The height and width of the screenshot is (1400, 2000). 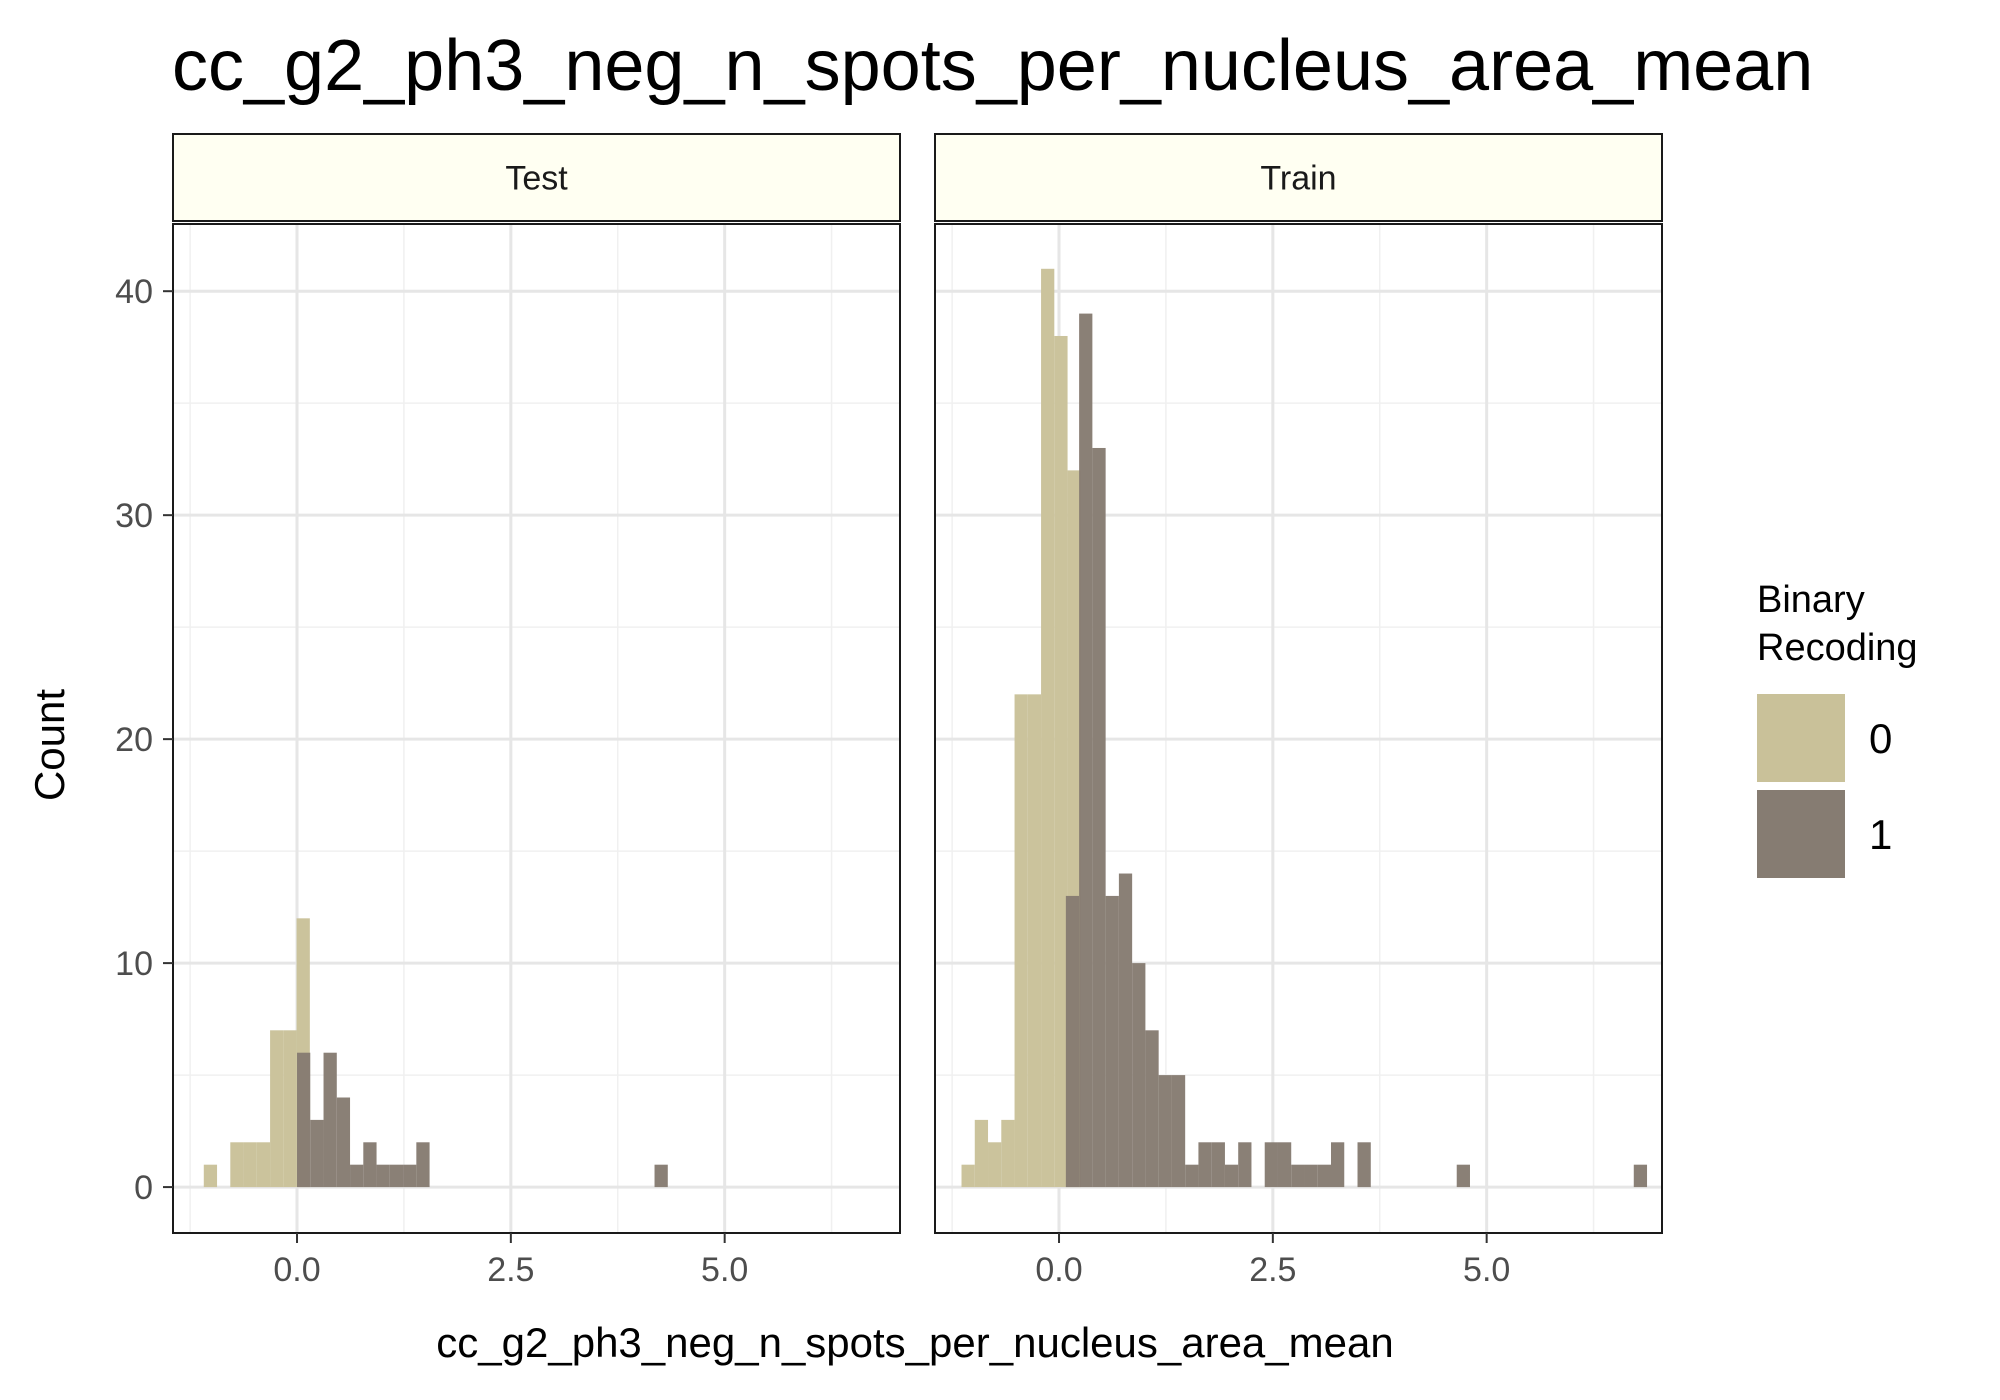 I want to click on facet-strip-label: Test, so click(x=536, y=179).